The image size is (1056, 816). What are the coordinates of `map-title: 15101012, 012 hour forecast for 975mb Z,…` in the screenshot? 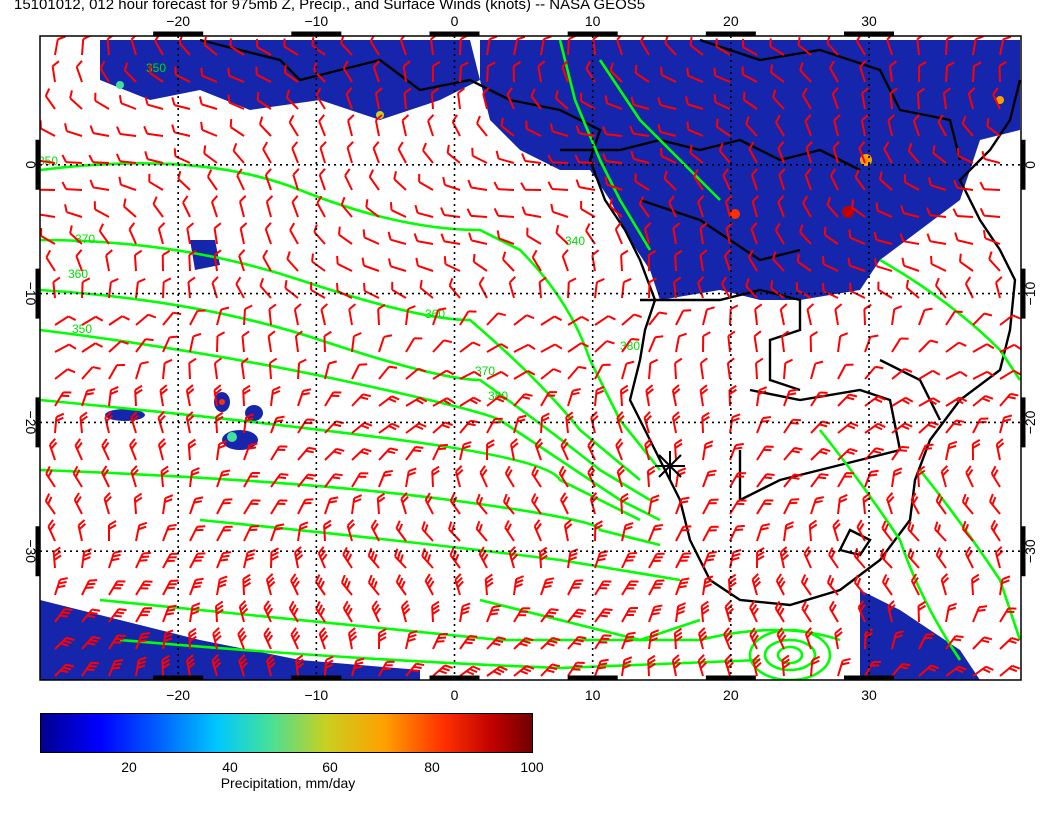 It's located at (330, 6).